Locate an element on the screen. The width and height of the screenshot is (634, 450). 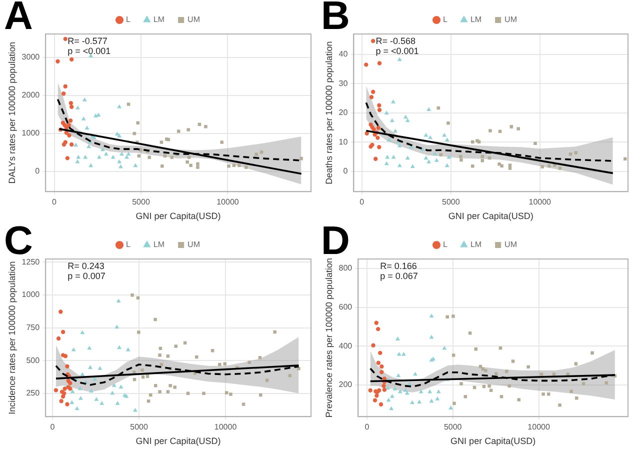
y-tick-label: 750 is located at coordinates (33, 327).